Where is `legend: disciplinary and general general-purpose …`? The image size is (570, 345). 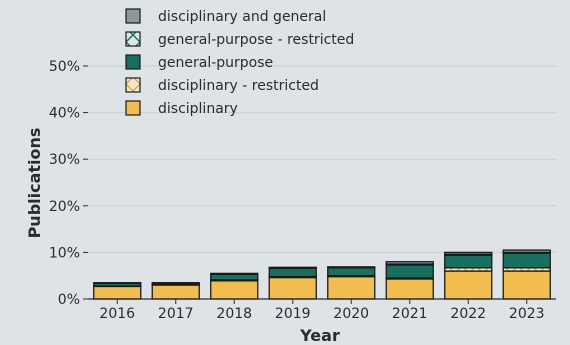
legend: disciplinary and general general-purpose … is located at coordinates (239, 62).